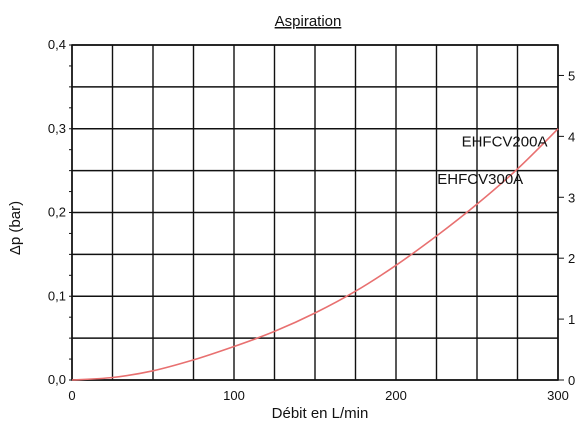 Image resolution: width=584 pixels, height=432 pixels. What do you see at coordinates (234, 395) in the screenshot?
I see `x-tick-label: 100` at bounding box center [234, 395].